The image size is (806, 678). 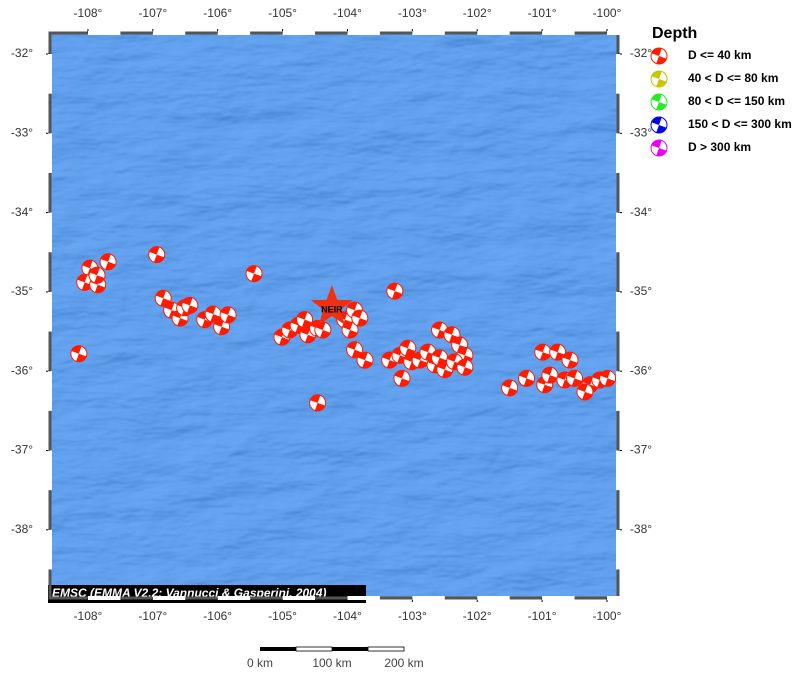 I want to click on lat-label: -36°, so click(x=641, y=370).